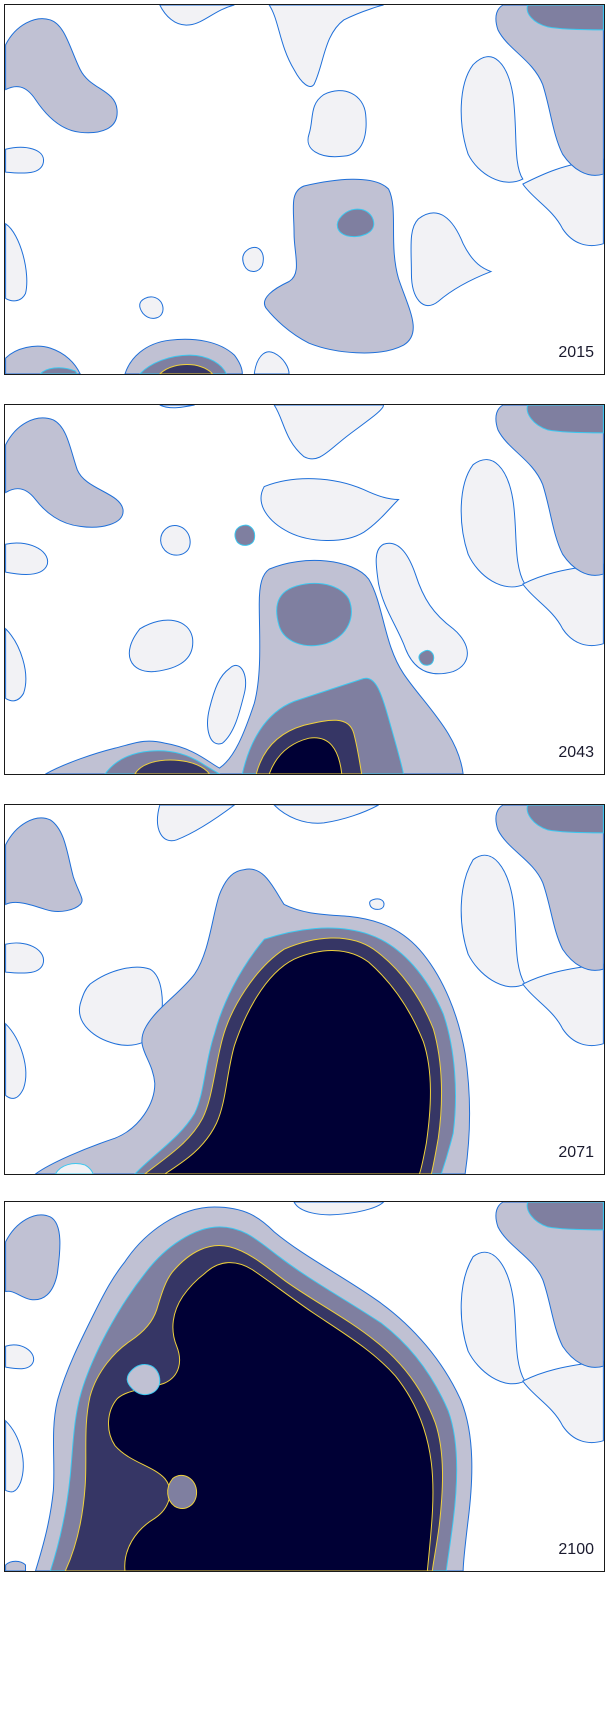 This screenshot has height=1711, width=605. What do you see at coordinates (576, 1549) in the screenshot?
I see `year-label: 2100` at bounding box center [576, 1549].